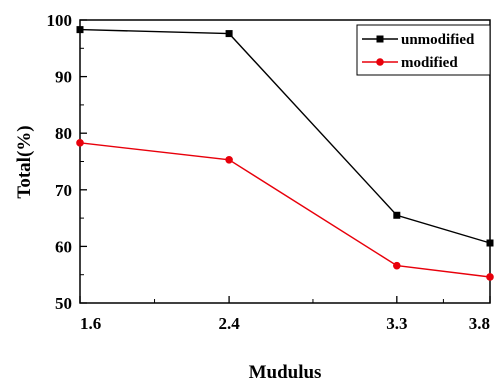 Image resolution: width=499 pixels, height=382 pixels. I want to click on y-tick-label: 90, so click(63, 77).